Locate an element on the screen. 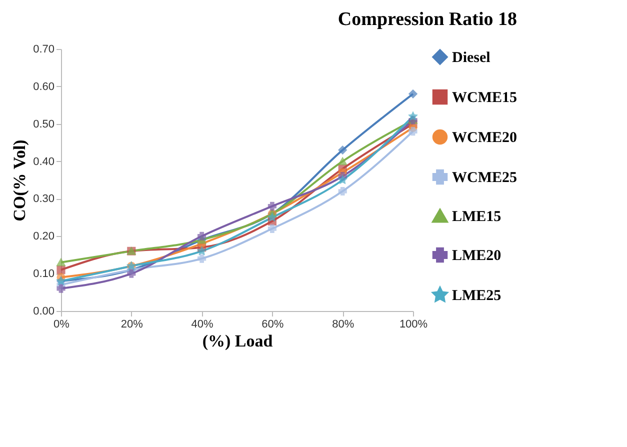 Image resolution: width=627 pixels, height=447 pixels. y-tick-label: 0.70 is located at coordinates (43, 50).